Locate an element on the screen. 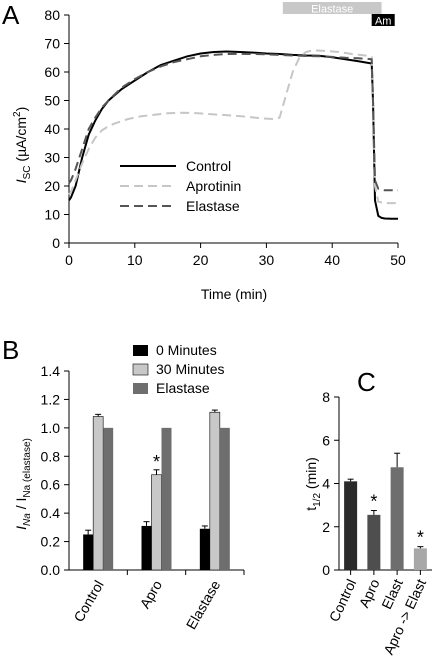  chart-b-ytick-label: 0.8 is located at coordinates (51, 456).